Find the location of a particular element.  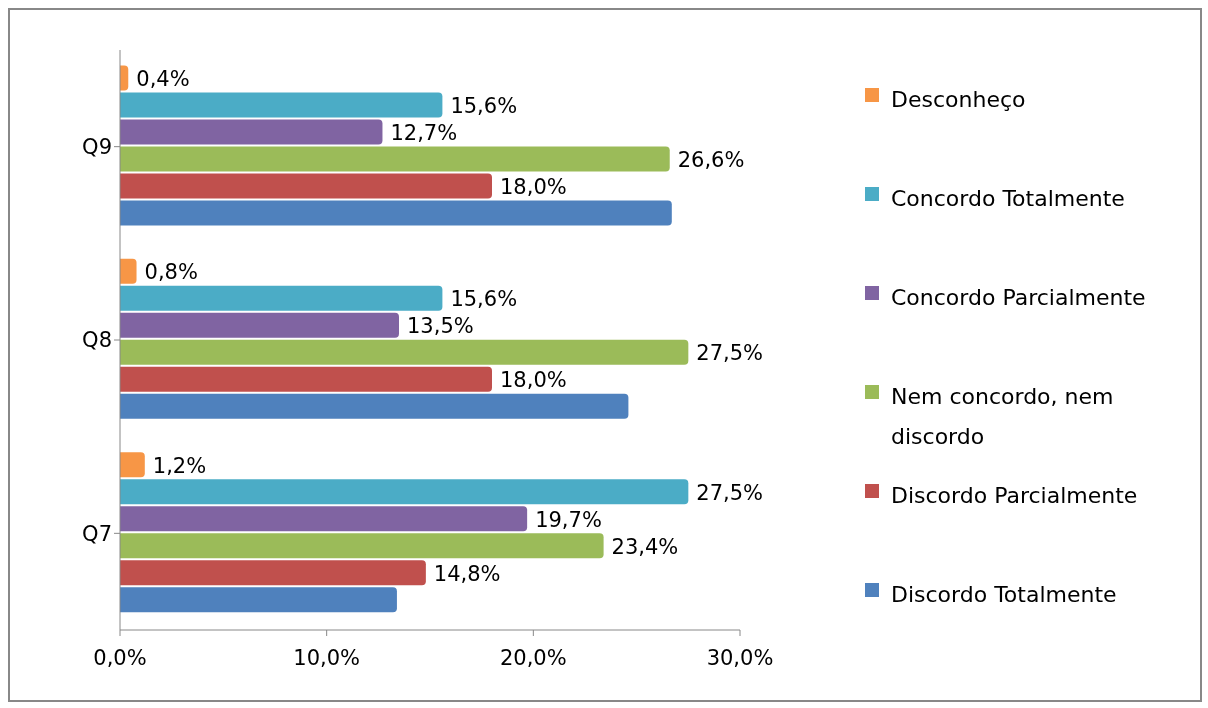

legend-label: Desconheço is located at coordinates (958, 100).